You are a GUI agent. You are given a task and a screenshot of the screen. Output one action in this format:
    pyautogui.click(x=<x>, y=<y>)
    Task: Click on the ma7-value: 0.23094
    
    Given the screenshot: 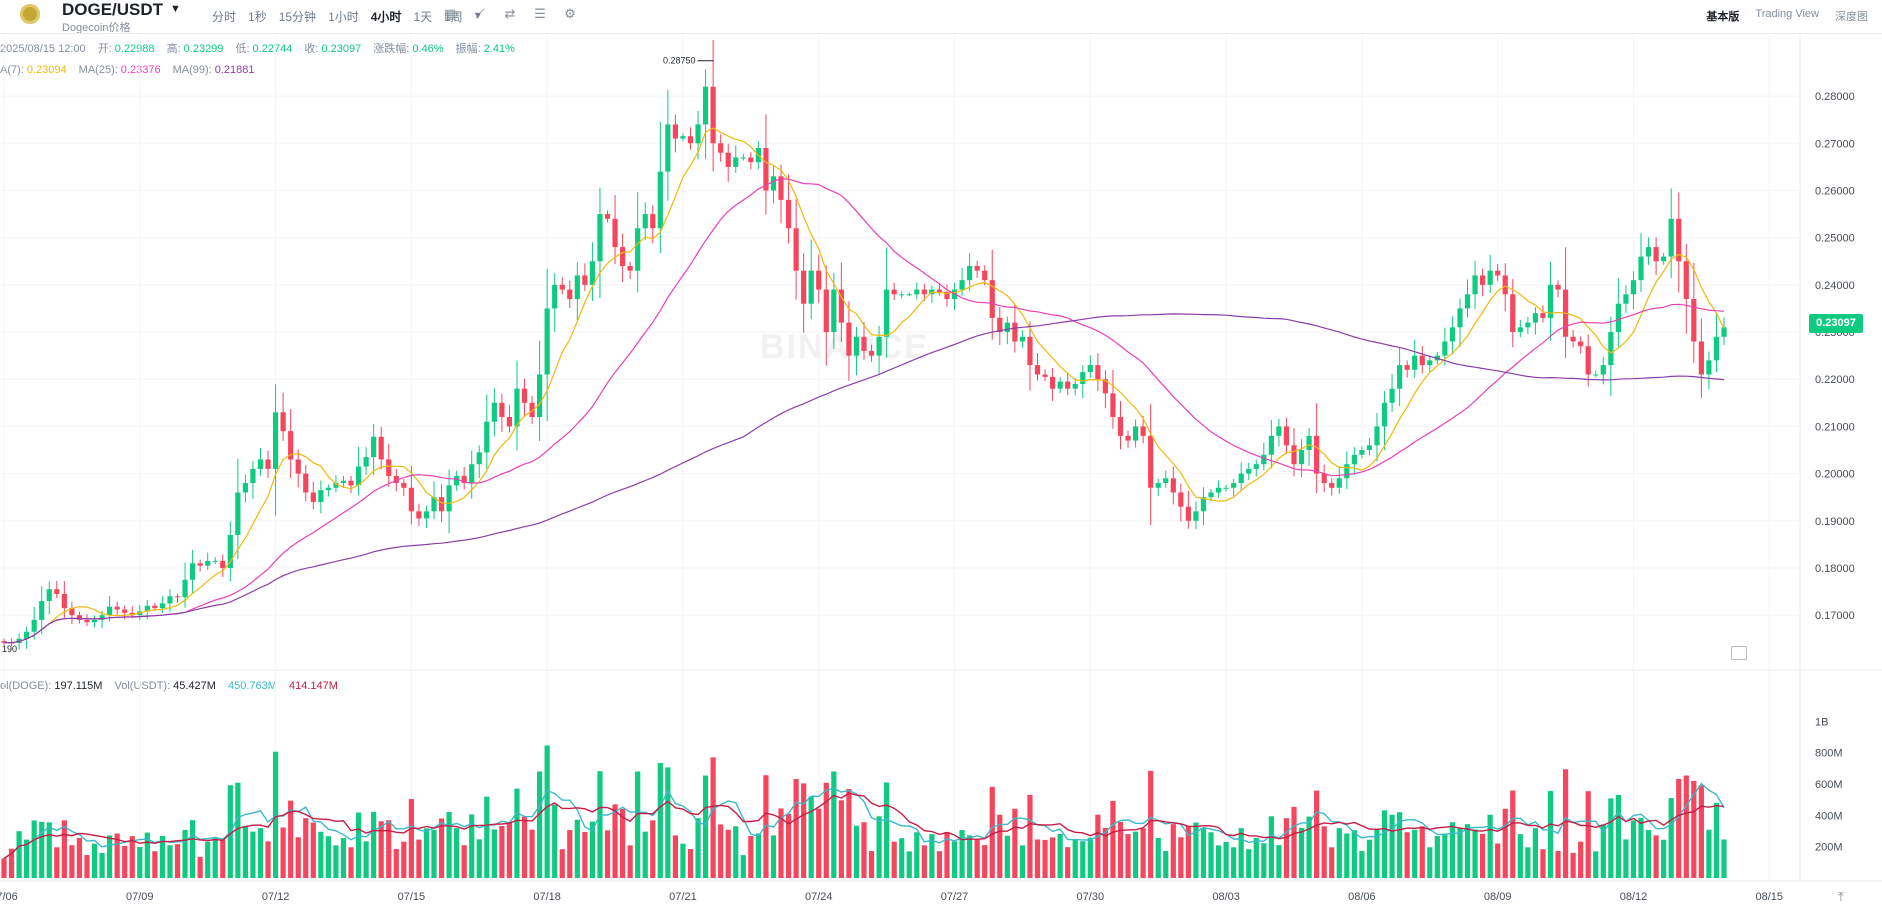 What is the action you would take?
    pyautogui.click(x=46, y=70)
    